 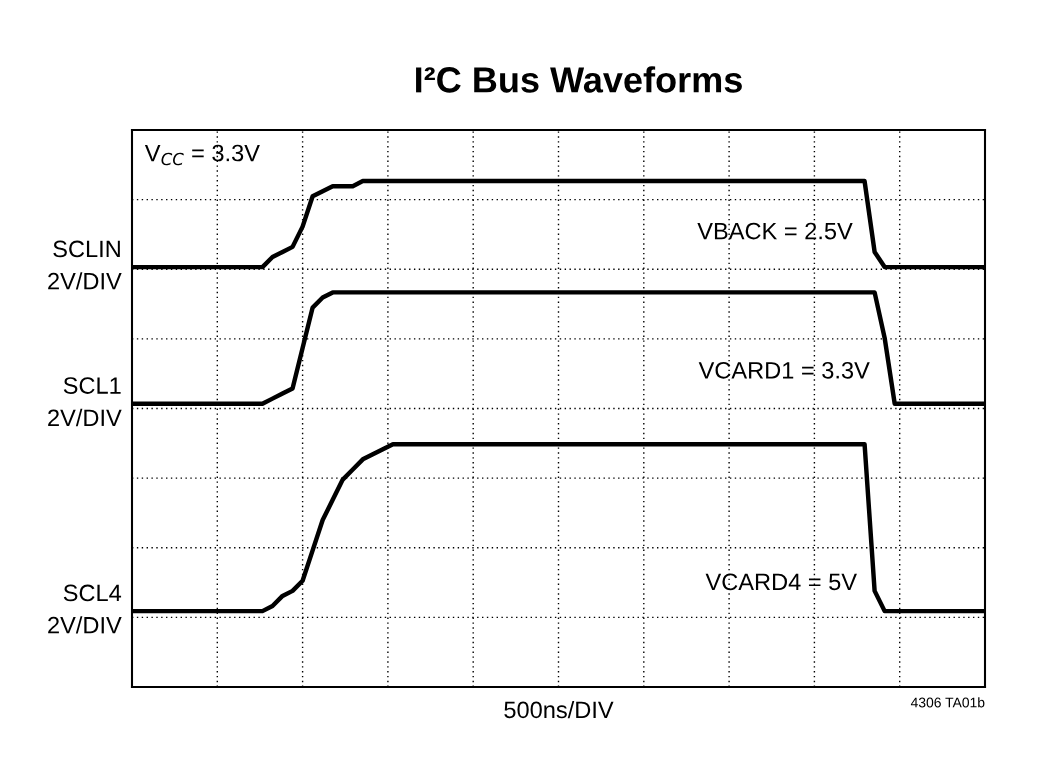 What do you see at coordinates (202, 155) in the screenshot?
I see `text: V$_{CC}$ = 3.3V` at bounding box center [202, 155].